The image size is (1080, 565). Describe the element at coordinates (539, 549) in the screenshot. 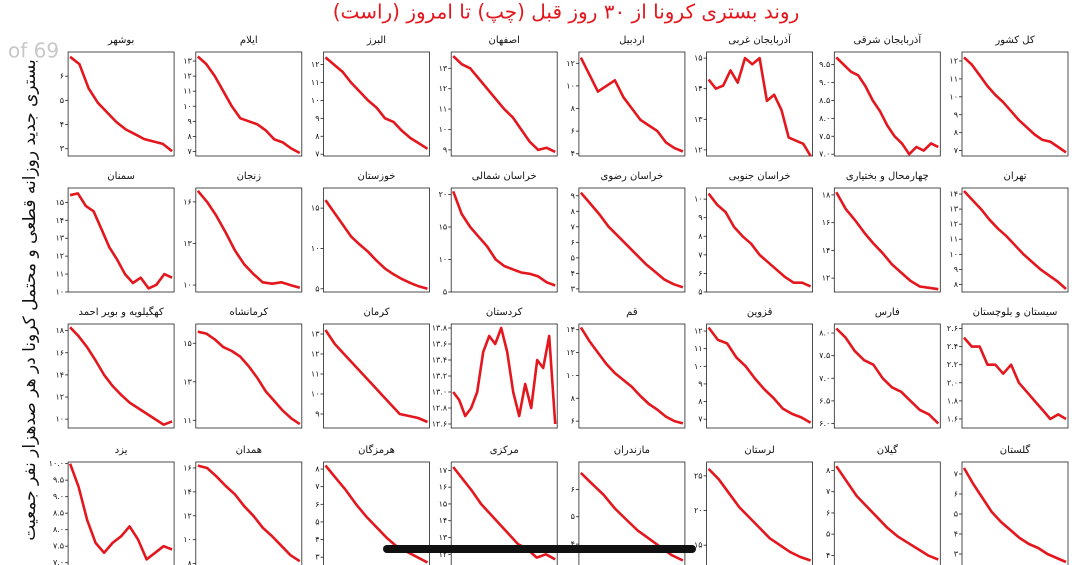

I see `scrollbar` at that location.